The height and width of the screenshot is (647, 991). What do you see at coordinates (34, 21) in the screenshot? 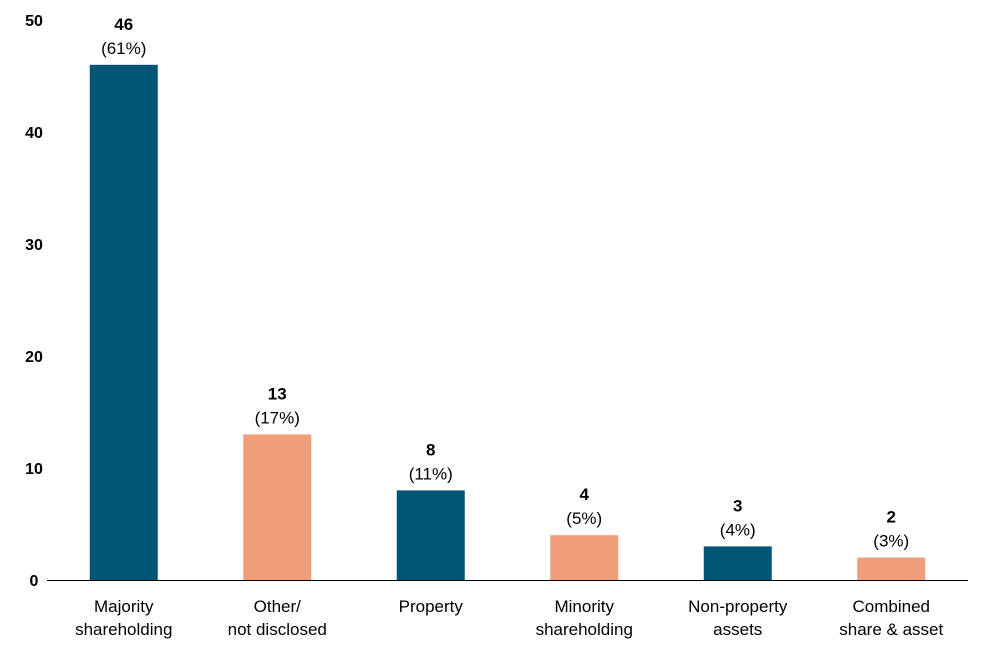
I see `y-tick-label: 50` at bounding box center [34, 21].